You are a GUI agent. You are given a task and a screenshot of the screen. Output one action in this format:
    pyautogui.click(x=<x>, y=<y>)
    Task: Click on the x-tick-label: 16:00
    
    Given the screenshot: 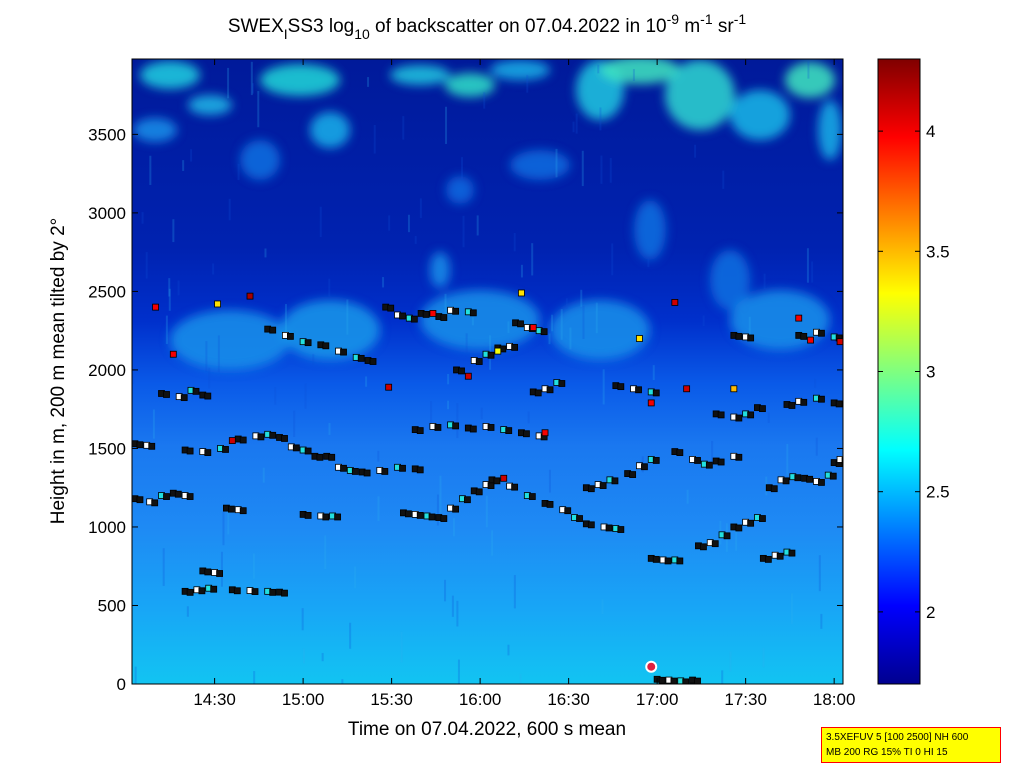 What is the action you would take?
    pyautogui.click(x=480, y=699)
    